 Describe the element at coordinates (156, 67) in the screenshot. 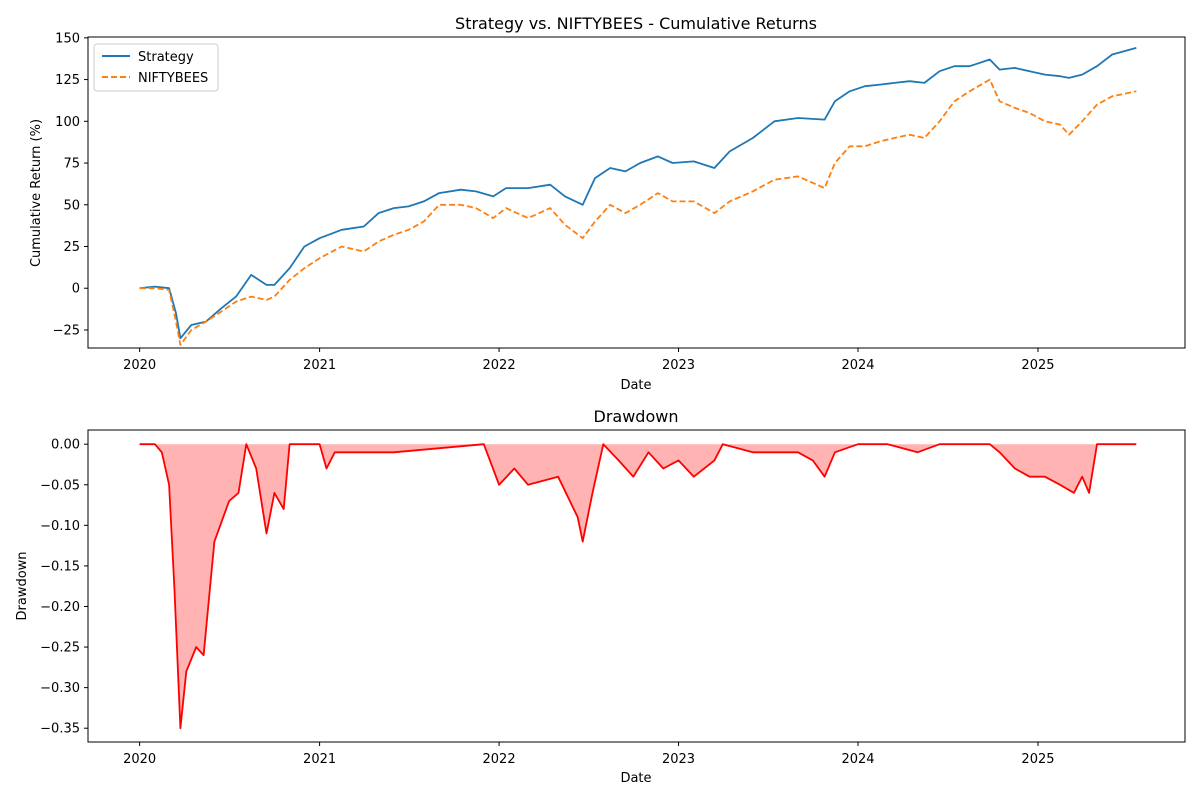

I see `legend: Strategy NIFTYBEES` at that location.